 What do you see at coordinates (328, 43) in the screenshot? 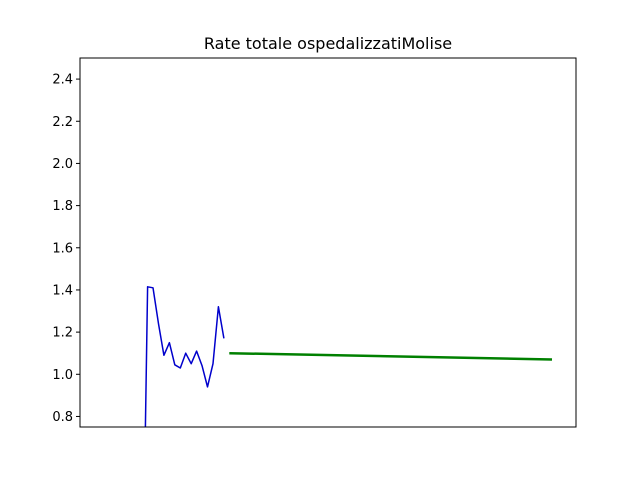
I see `chart-title: Rate totale ospedalizzatiMolise` at bounding box center [328, 43].